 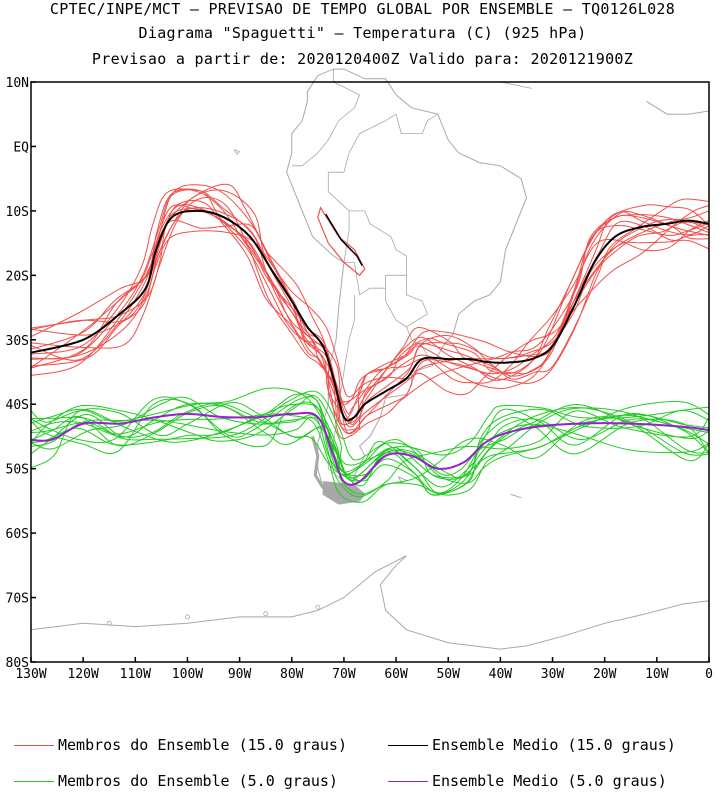 I want to click on island, so click(x=516, y=85).